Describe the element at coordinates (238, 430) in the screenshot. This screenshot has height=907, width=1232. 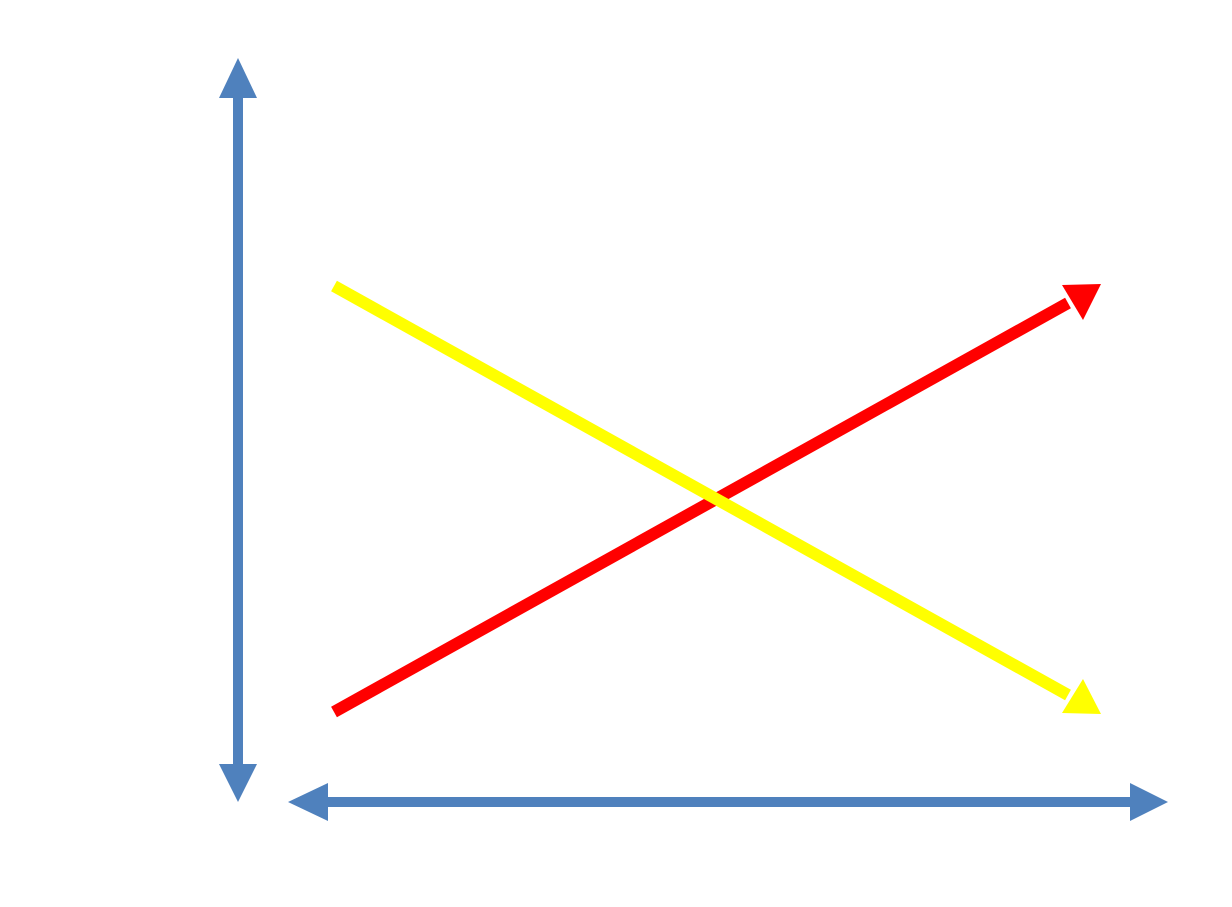
I see `vertical-axis` at that location.